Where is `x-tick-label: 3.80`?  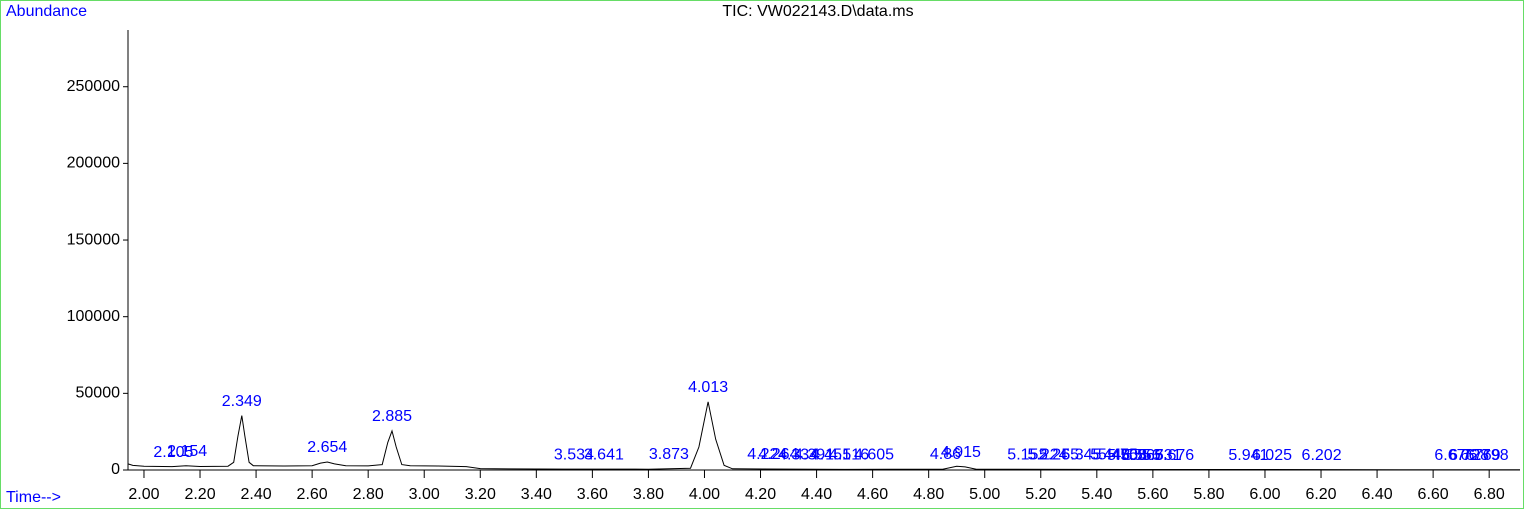
x-tick-label: 3.80 is located at coordinates (648, 494).